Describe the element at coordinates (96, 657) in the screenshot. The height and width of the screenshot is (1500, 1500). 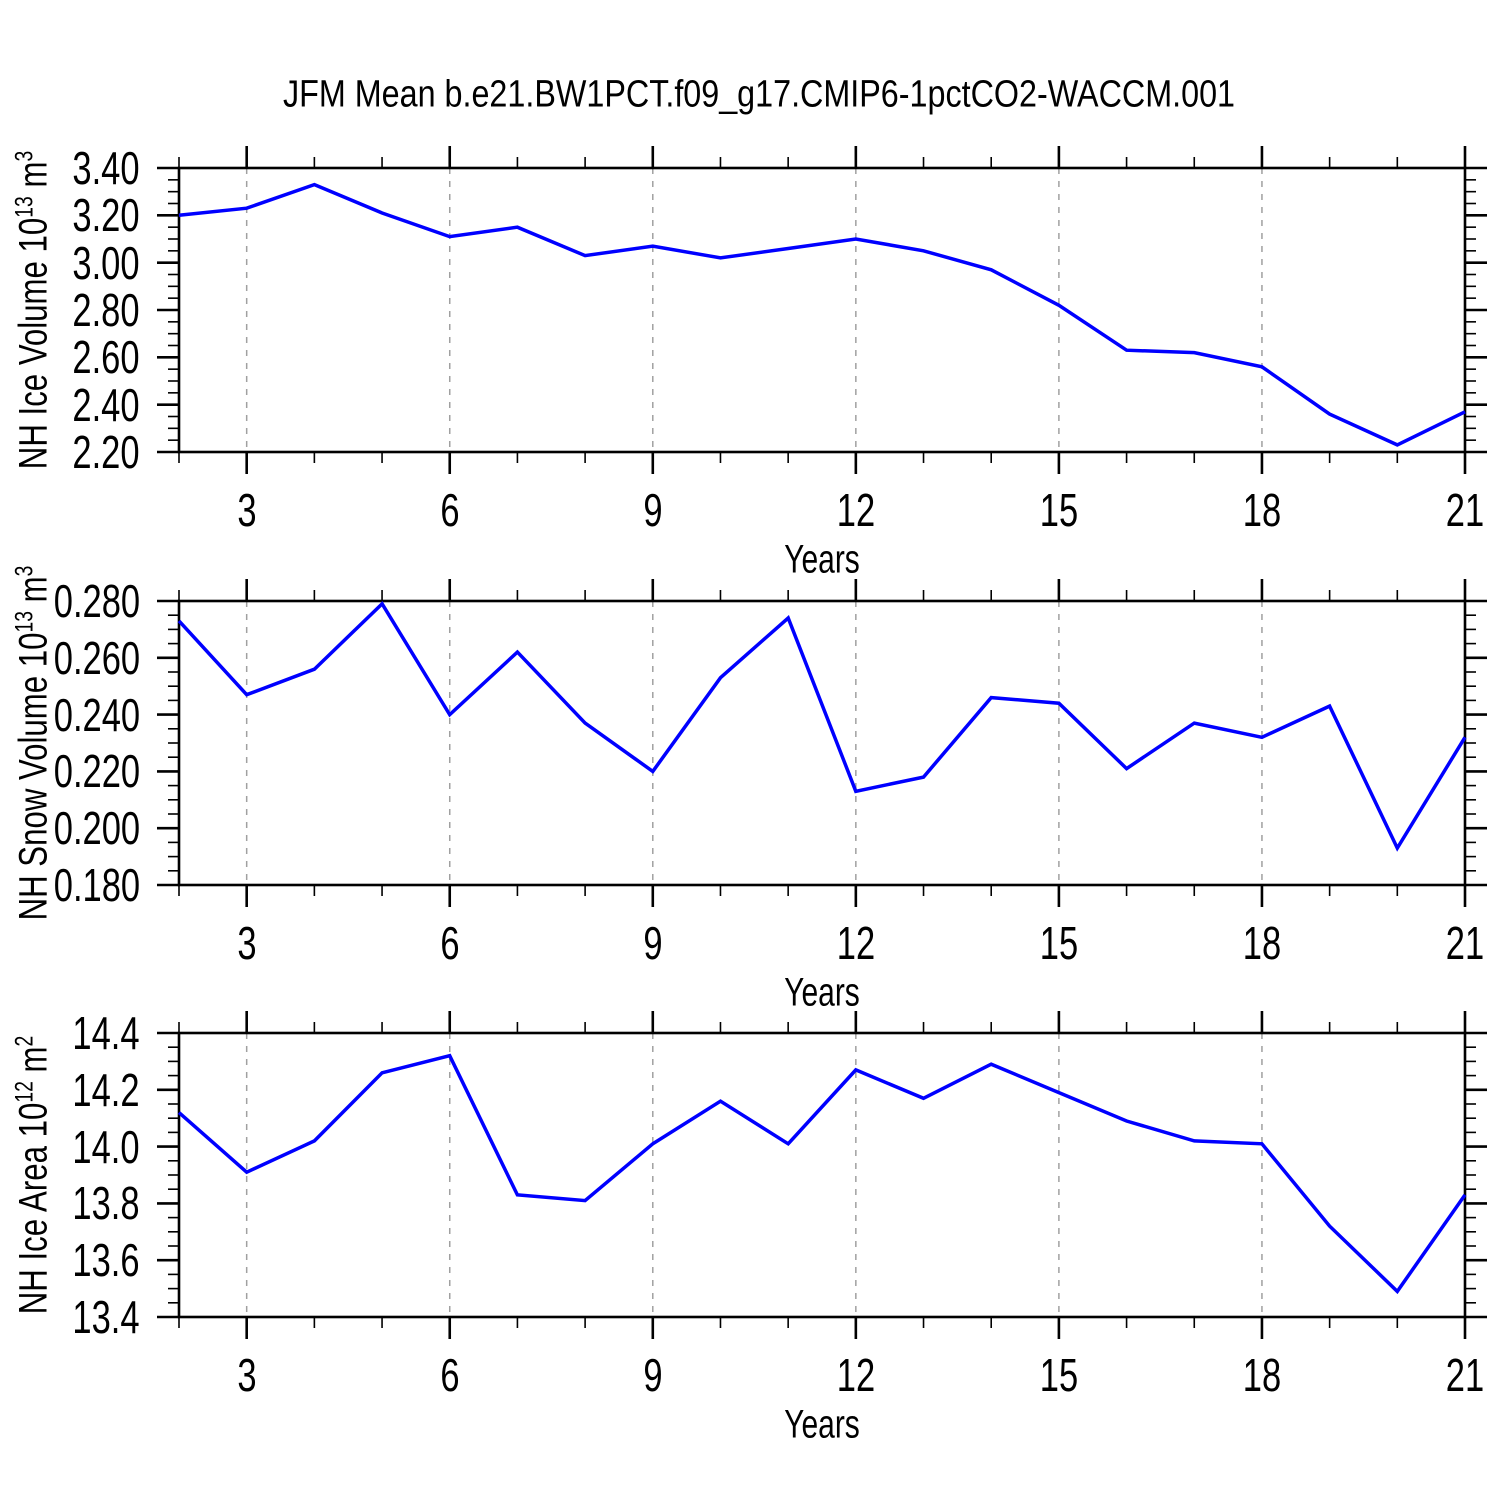
I see `snow-volume-y-tick-label: 0.260` at that location.